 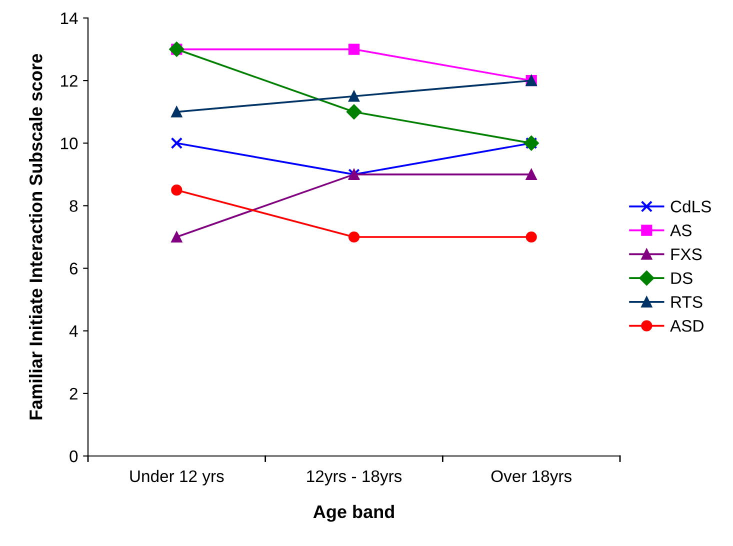 I want to click on x-tick-label: Over 18yrs, so click(x=531, y=478).